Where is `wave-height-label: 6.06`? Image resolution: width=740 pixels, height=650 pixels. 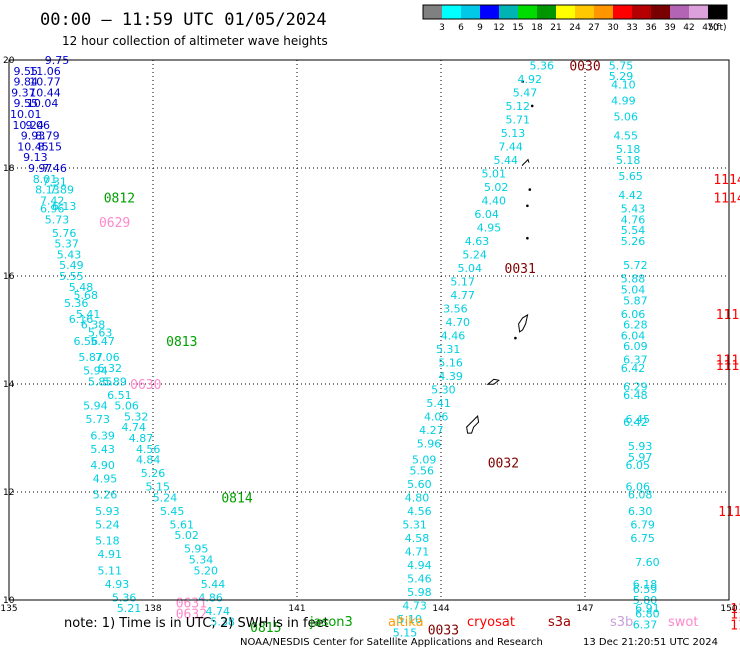
wave-height-label: 6.06 is located at coordinates (638, 487).